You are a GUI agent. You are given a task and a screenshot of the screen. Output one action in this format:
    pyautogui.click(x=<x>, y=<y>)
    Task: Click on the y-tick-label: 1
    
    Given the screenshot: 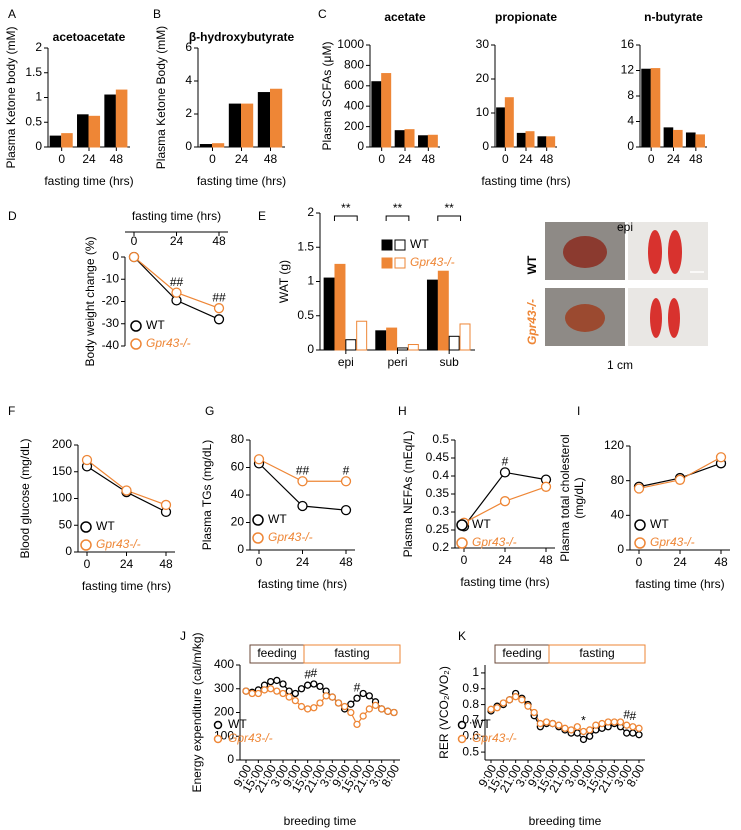 What is the action you would take?
    pyautogui.click(x=475, y=672)
    